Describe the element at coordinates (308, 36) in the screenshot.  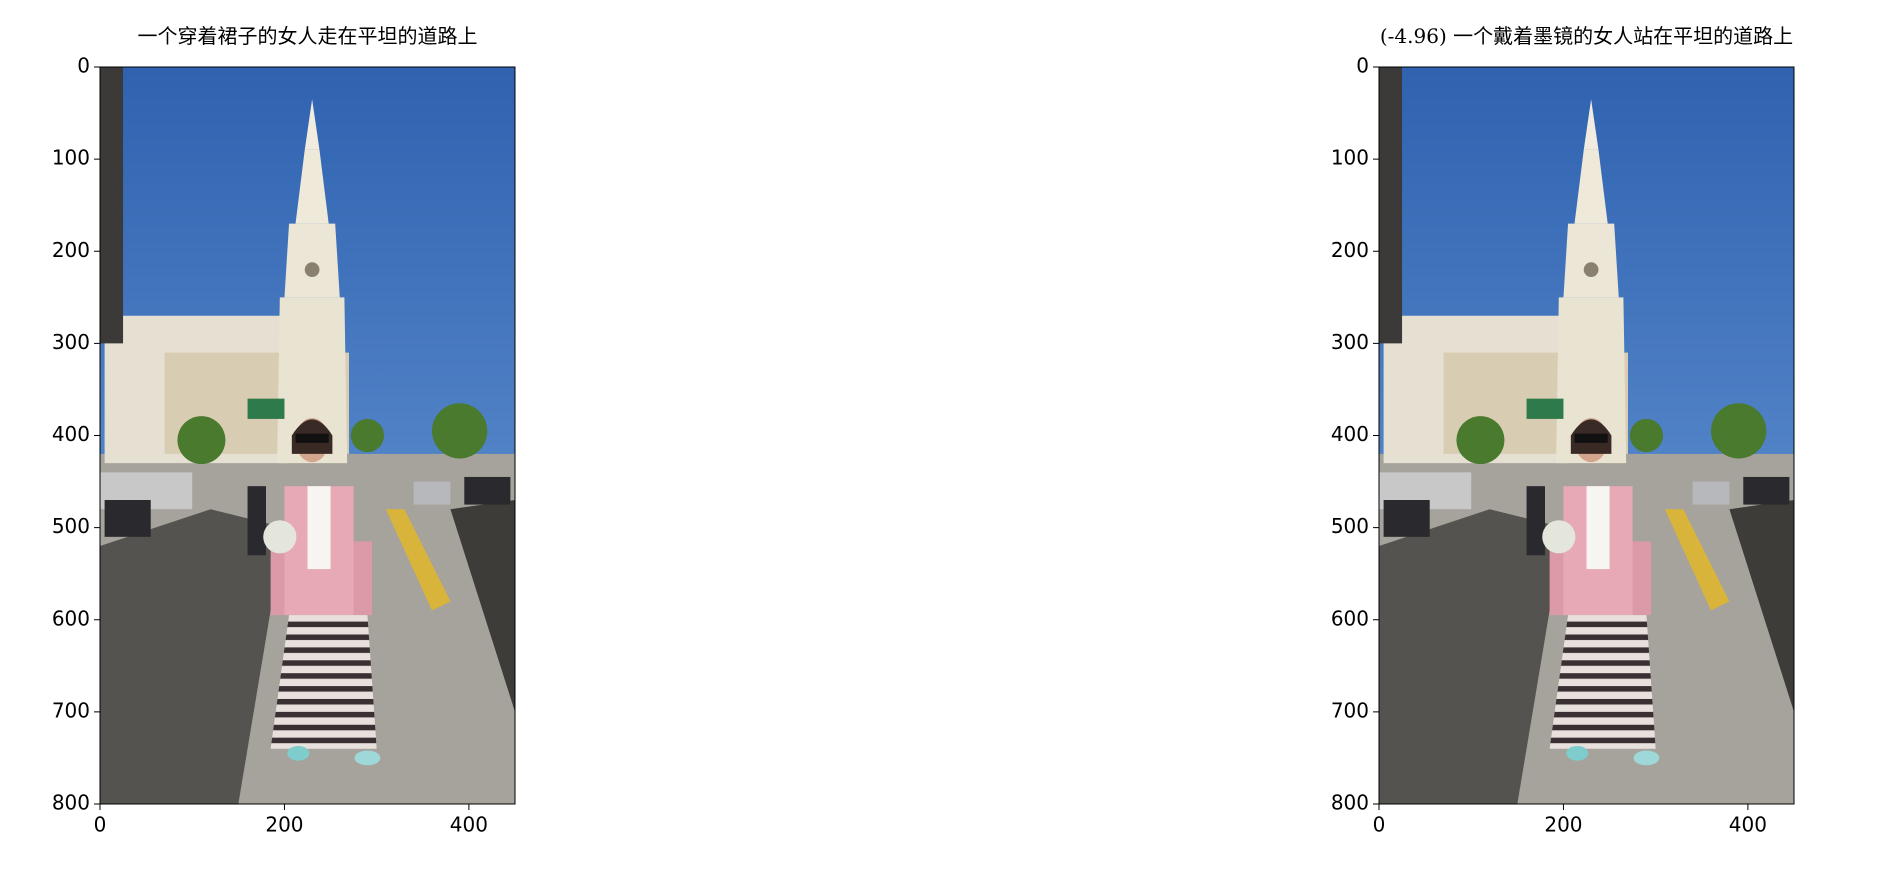
I see `axes-title: 一个穿着裙子的女人走在平坦的道路上` at that location.